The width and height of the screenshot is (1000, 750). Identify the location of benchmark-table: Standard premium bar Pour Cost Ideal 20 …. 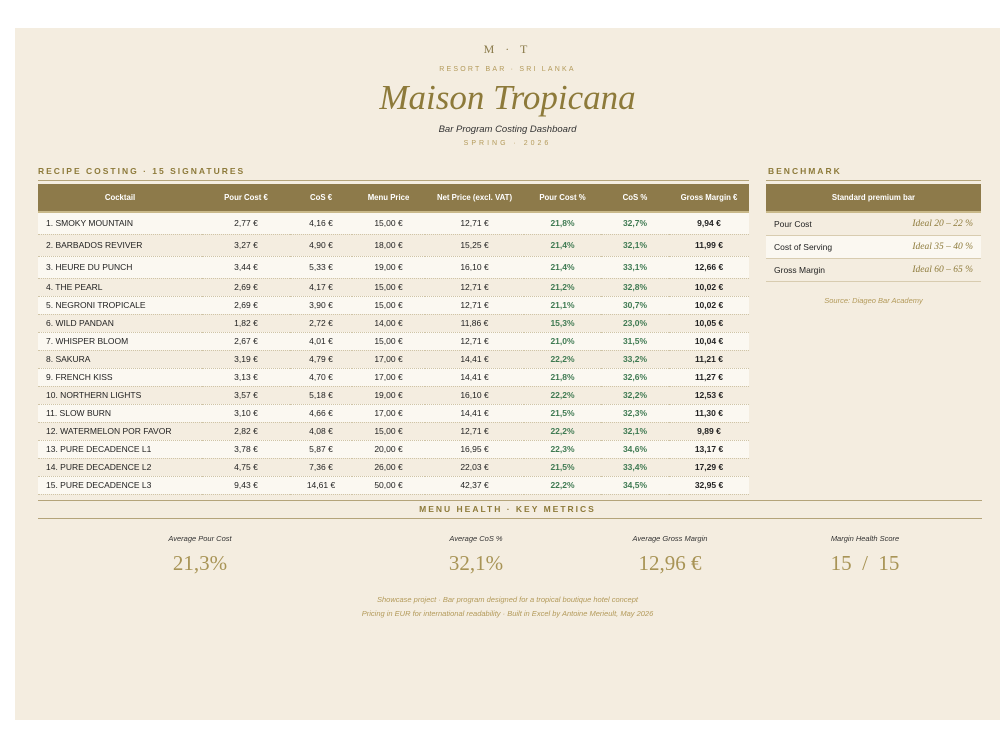
(873, 233).